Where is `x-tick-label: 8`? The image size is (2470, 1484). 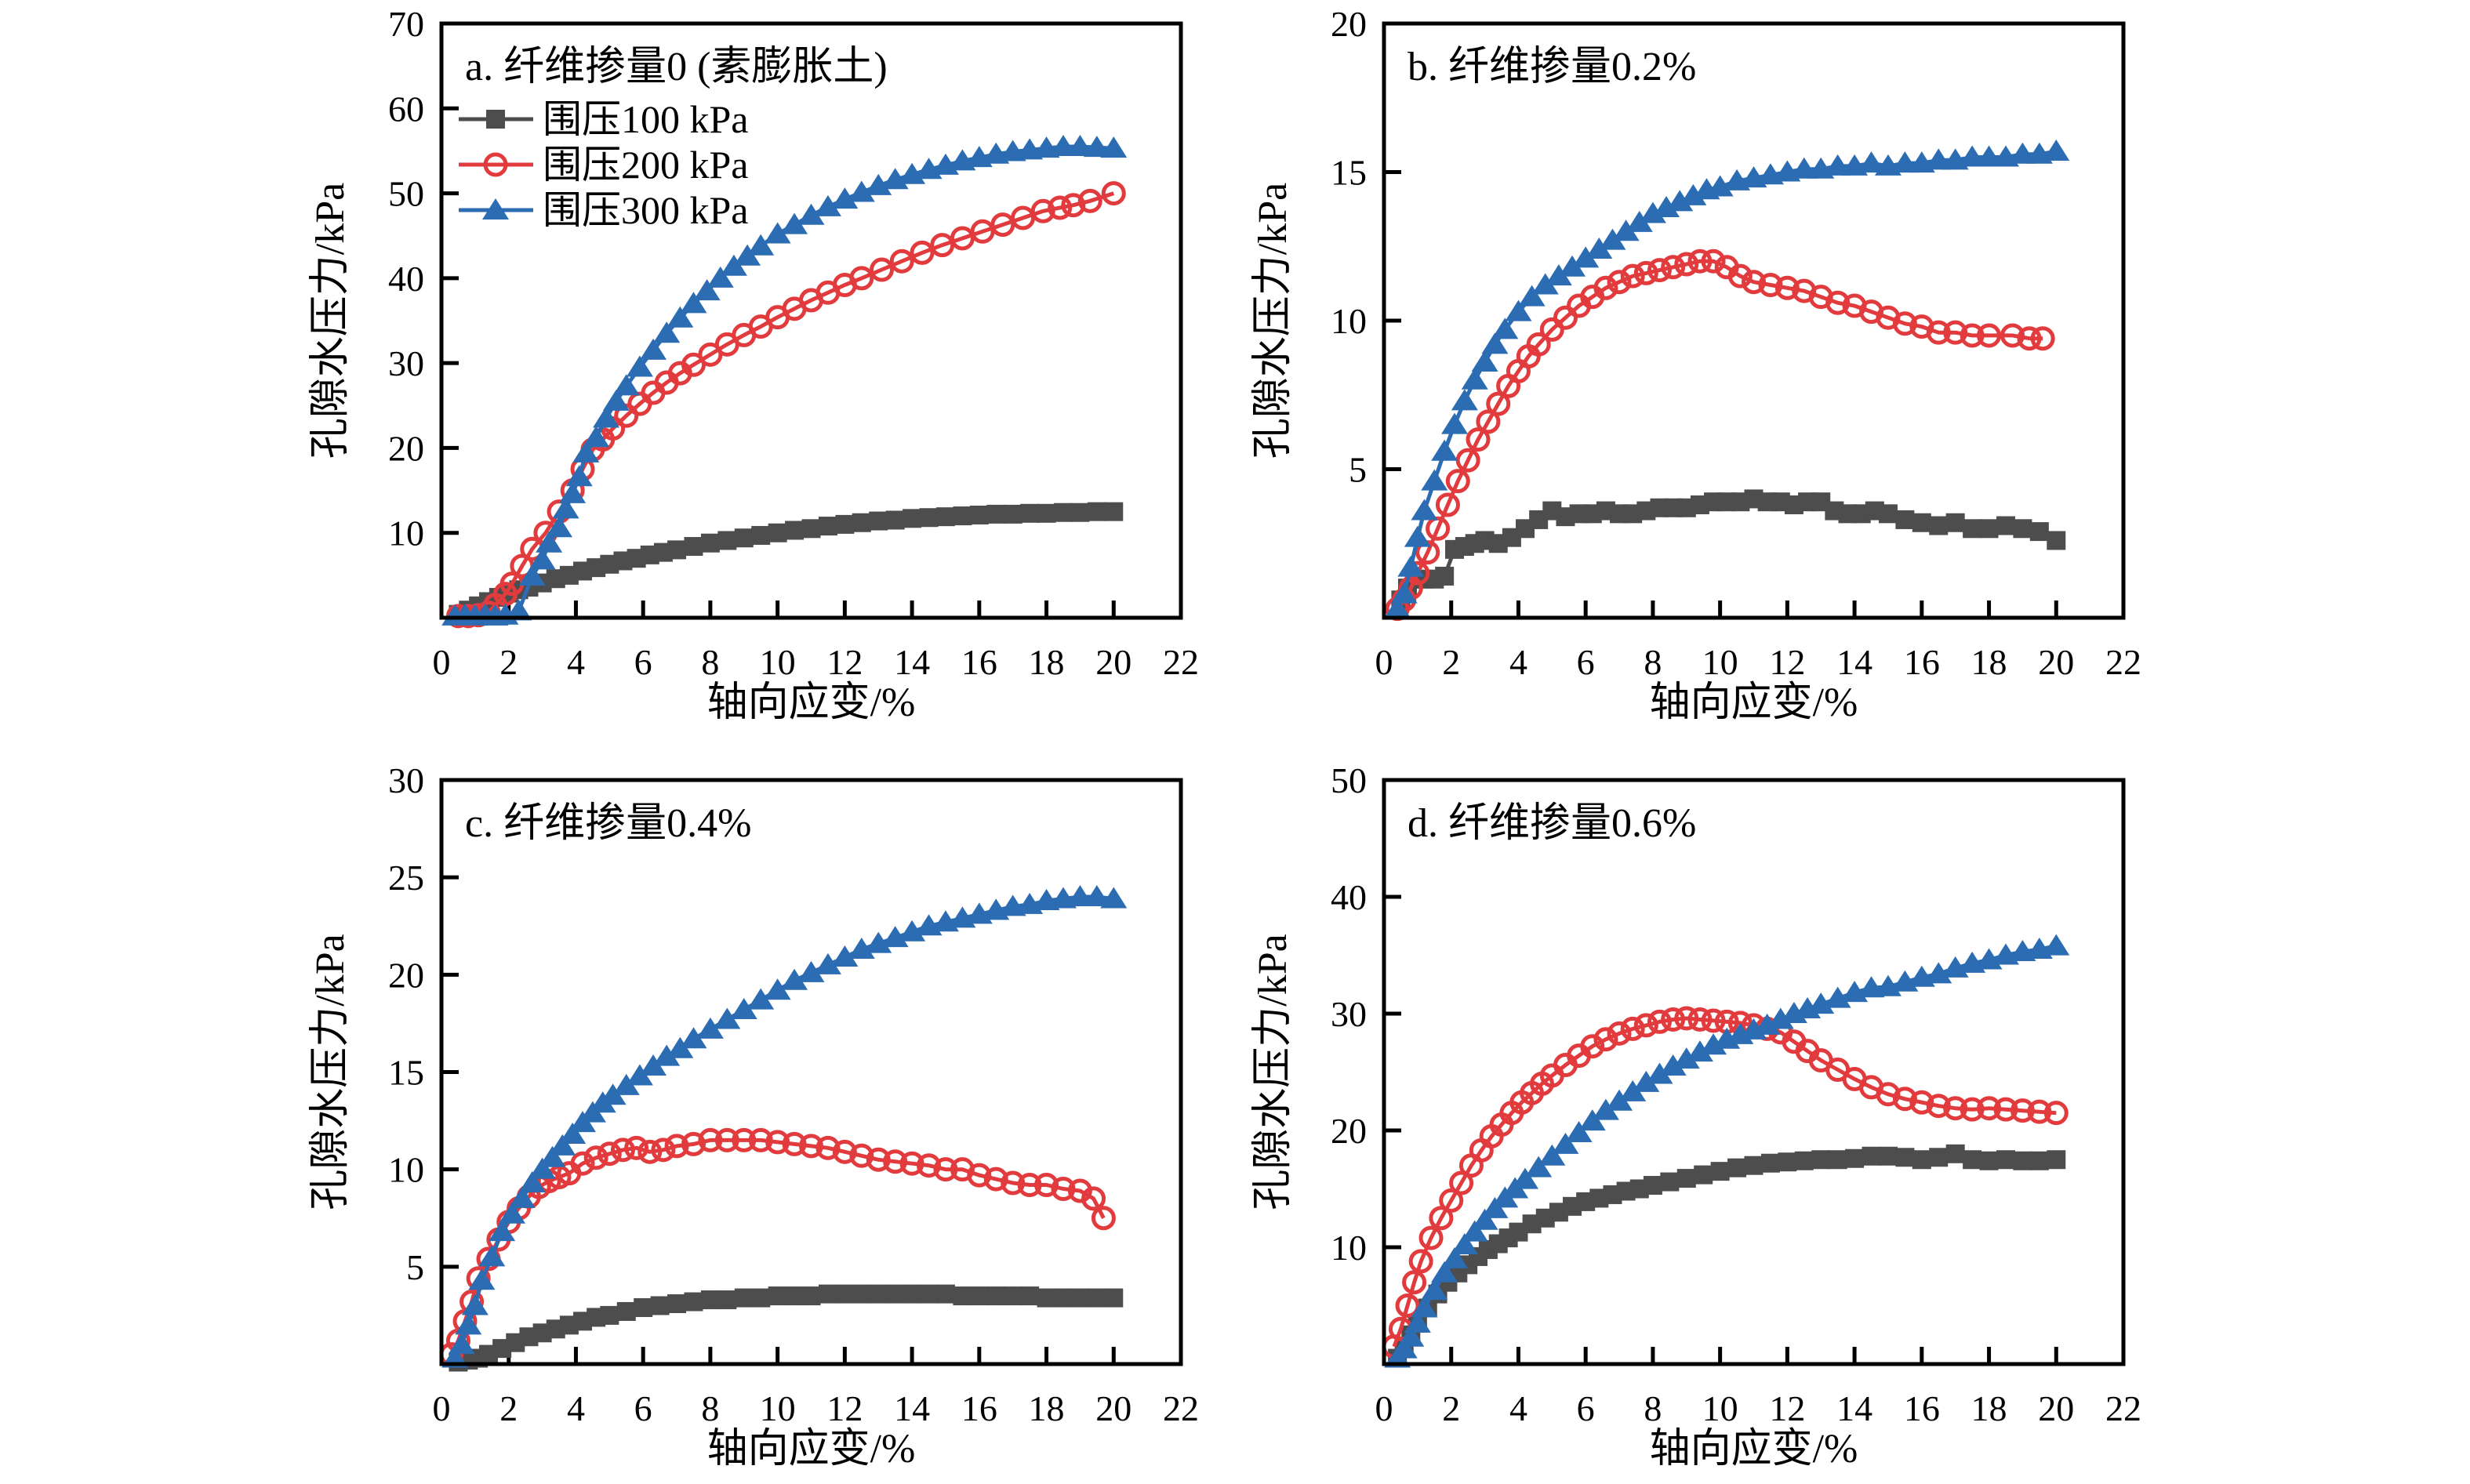
x-tick-label: 8 is located at coordinates (710, 1408).